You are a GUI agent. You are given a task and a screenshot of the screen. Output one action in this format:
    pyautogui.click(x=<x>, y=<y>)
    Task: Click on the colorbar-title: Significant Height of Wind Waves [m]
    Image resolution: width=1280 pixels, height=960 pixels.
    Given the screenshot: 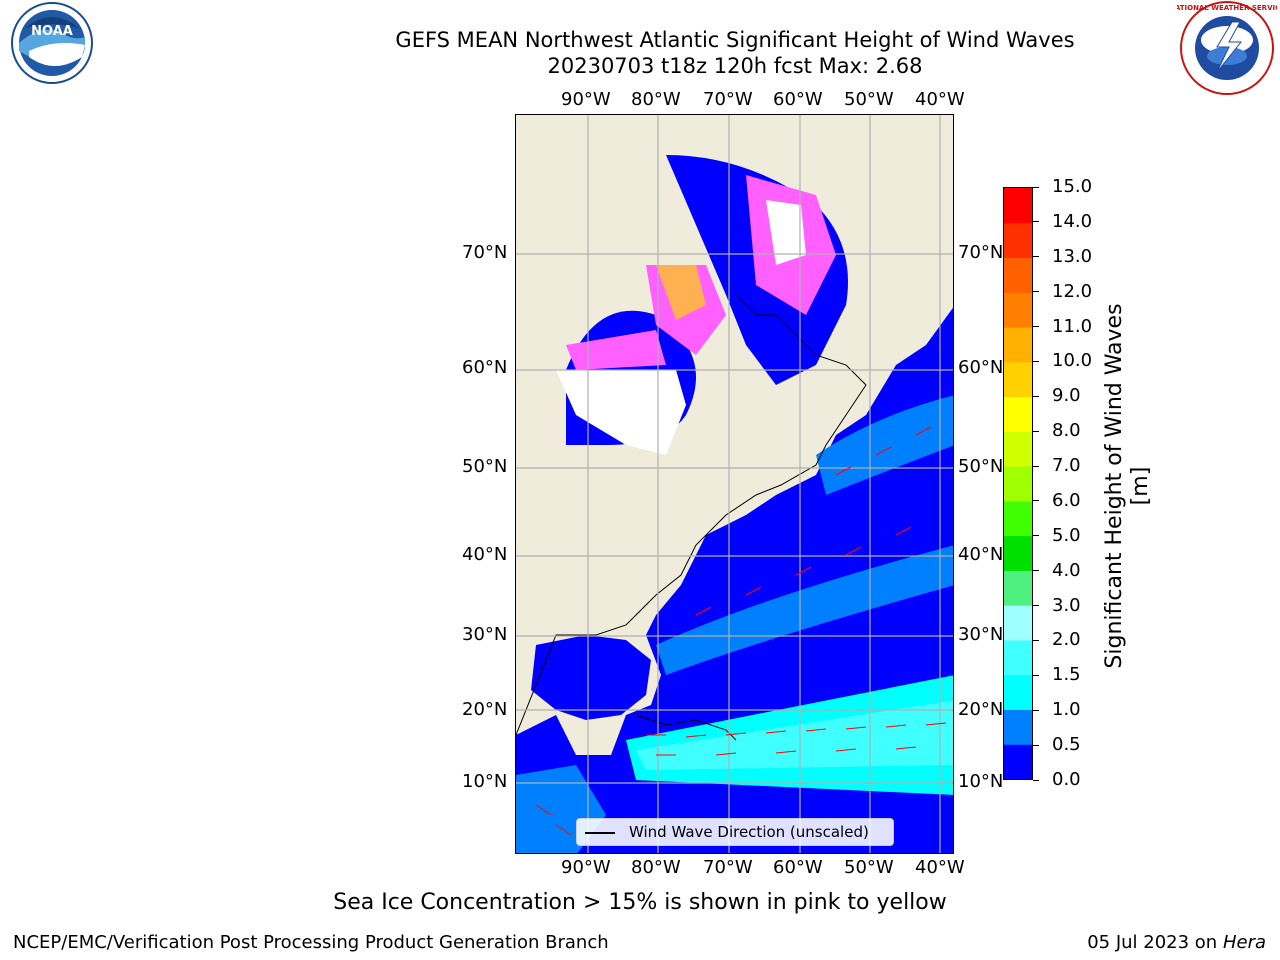 What is the action you would take?
    pyautogui.click(x=1127, y=486)
    